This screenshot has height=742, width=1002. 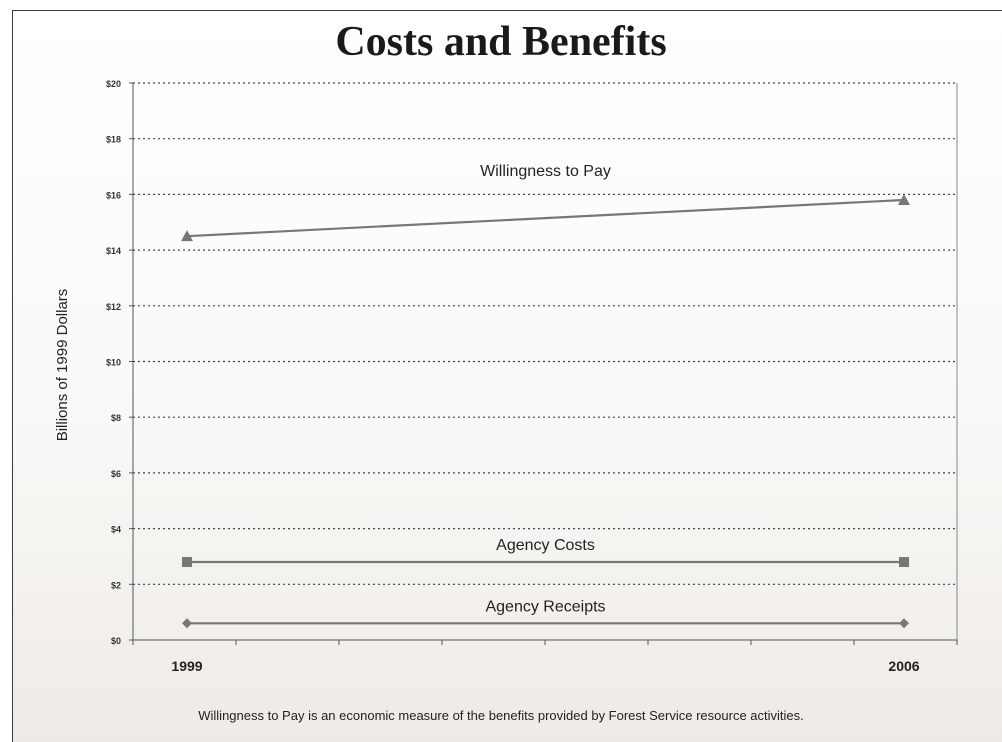 I want to click on y-tick-label: $14, so click(x=113, y=251).